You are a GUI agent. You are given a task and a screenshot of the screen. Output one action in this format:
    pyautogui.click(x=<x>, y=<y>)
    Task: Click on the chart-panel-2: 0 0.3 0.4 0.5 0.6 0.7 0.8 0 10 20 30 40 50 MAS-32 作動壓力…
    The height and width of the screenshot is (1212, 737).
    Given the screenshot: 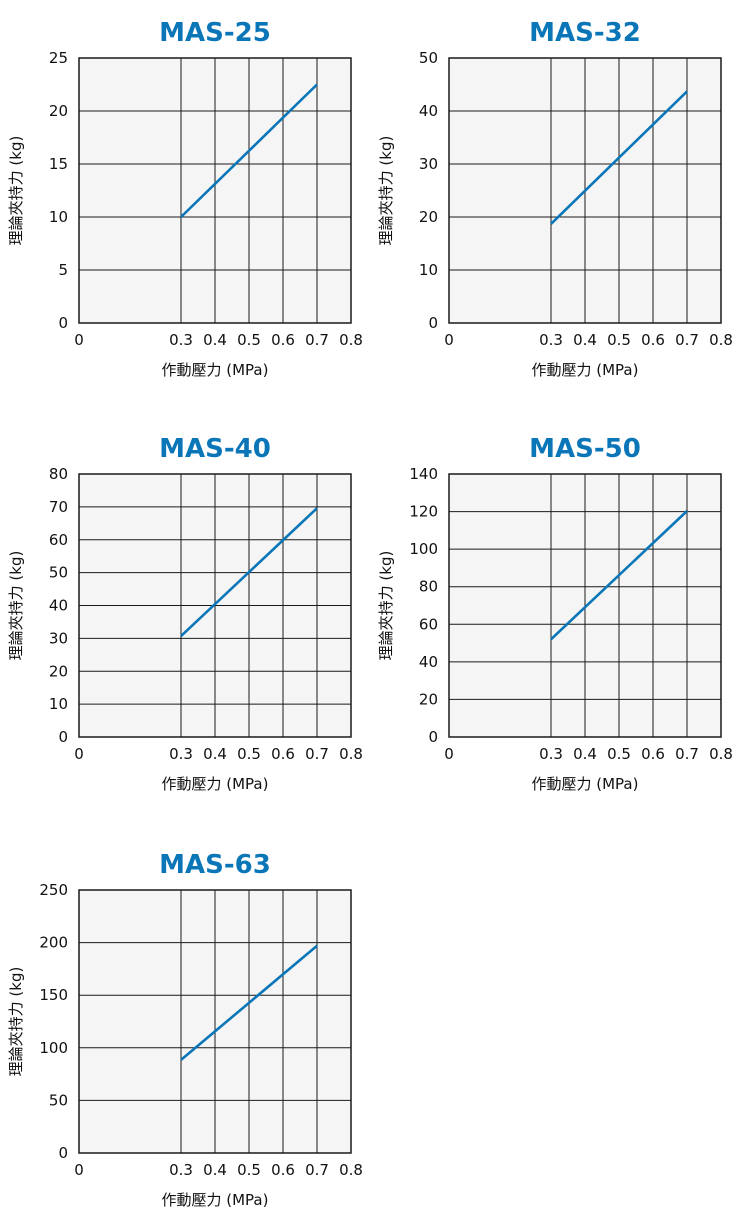 What is the action you would take?
    pyautogui.click(x=555, y=198)
    